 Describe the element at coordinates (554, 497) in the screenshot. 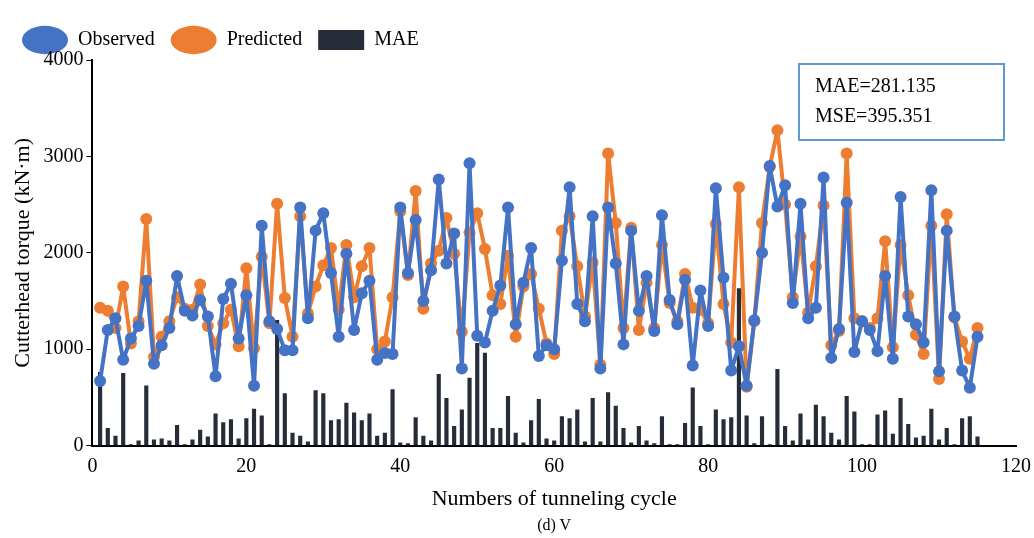

I see `x-axis-title: Numbers of tunneling cycle` at that location.